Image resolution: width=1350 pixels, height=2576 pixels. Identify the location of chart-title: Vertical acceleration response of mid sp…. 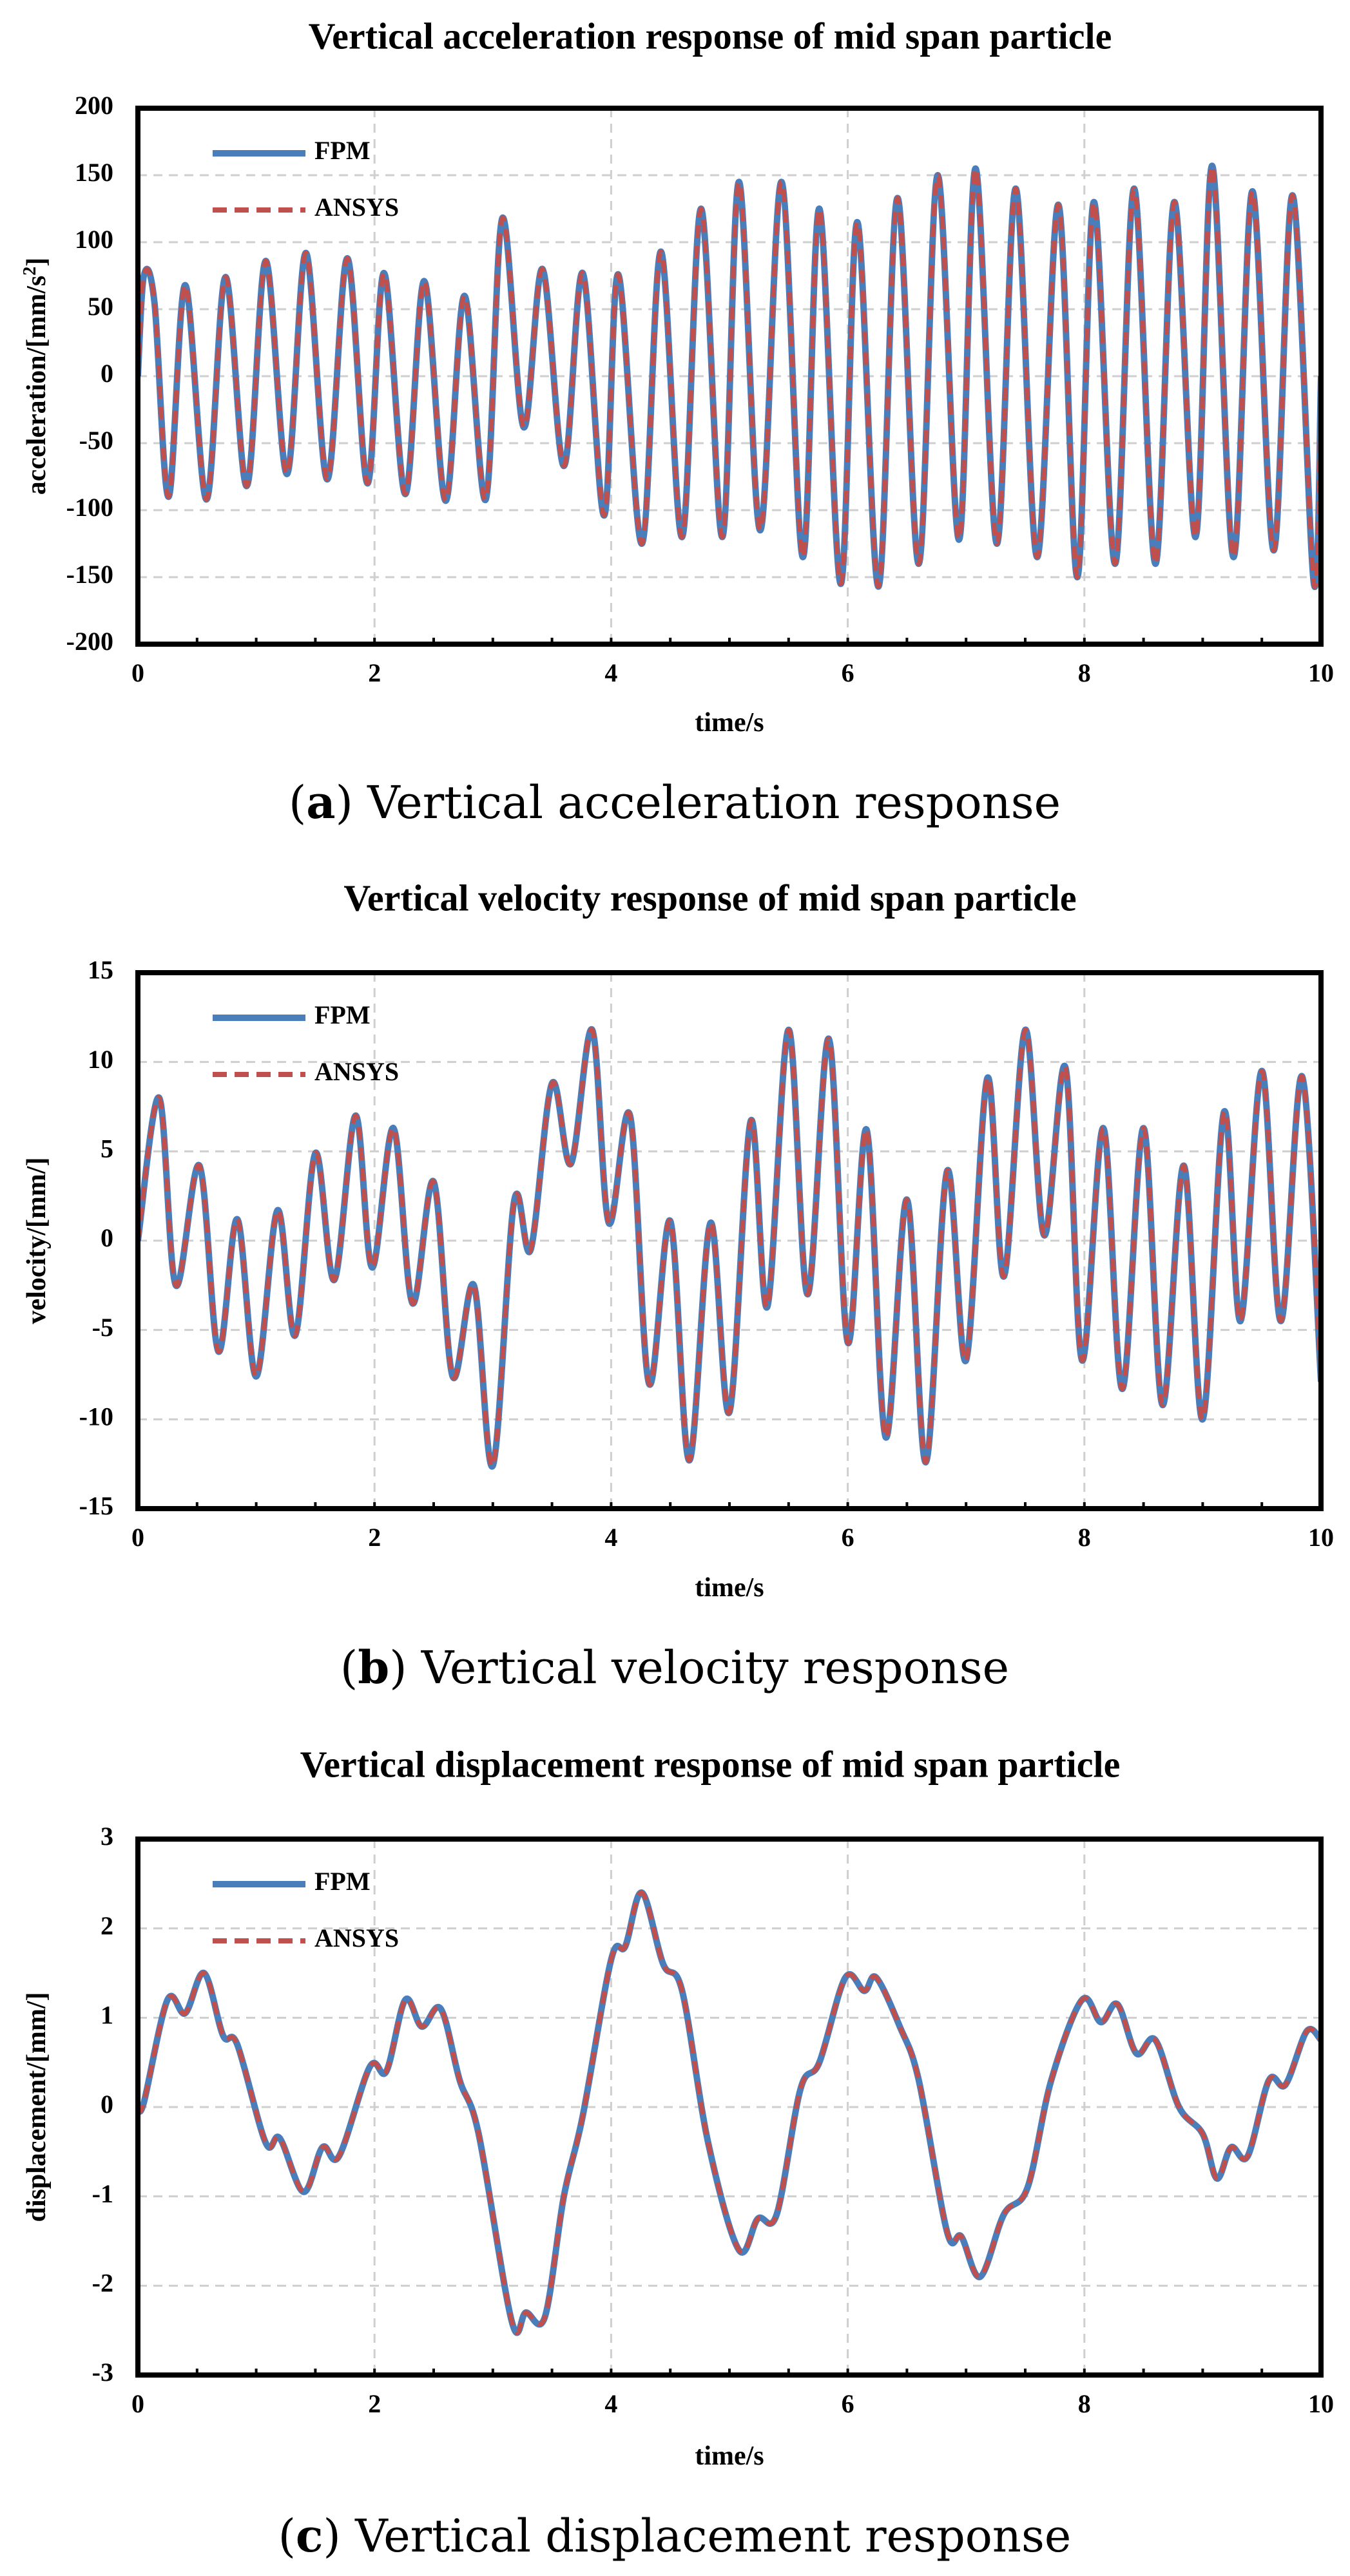
(710, 36).